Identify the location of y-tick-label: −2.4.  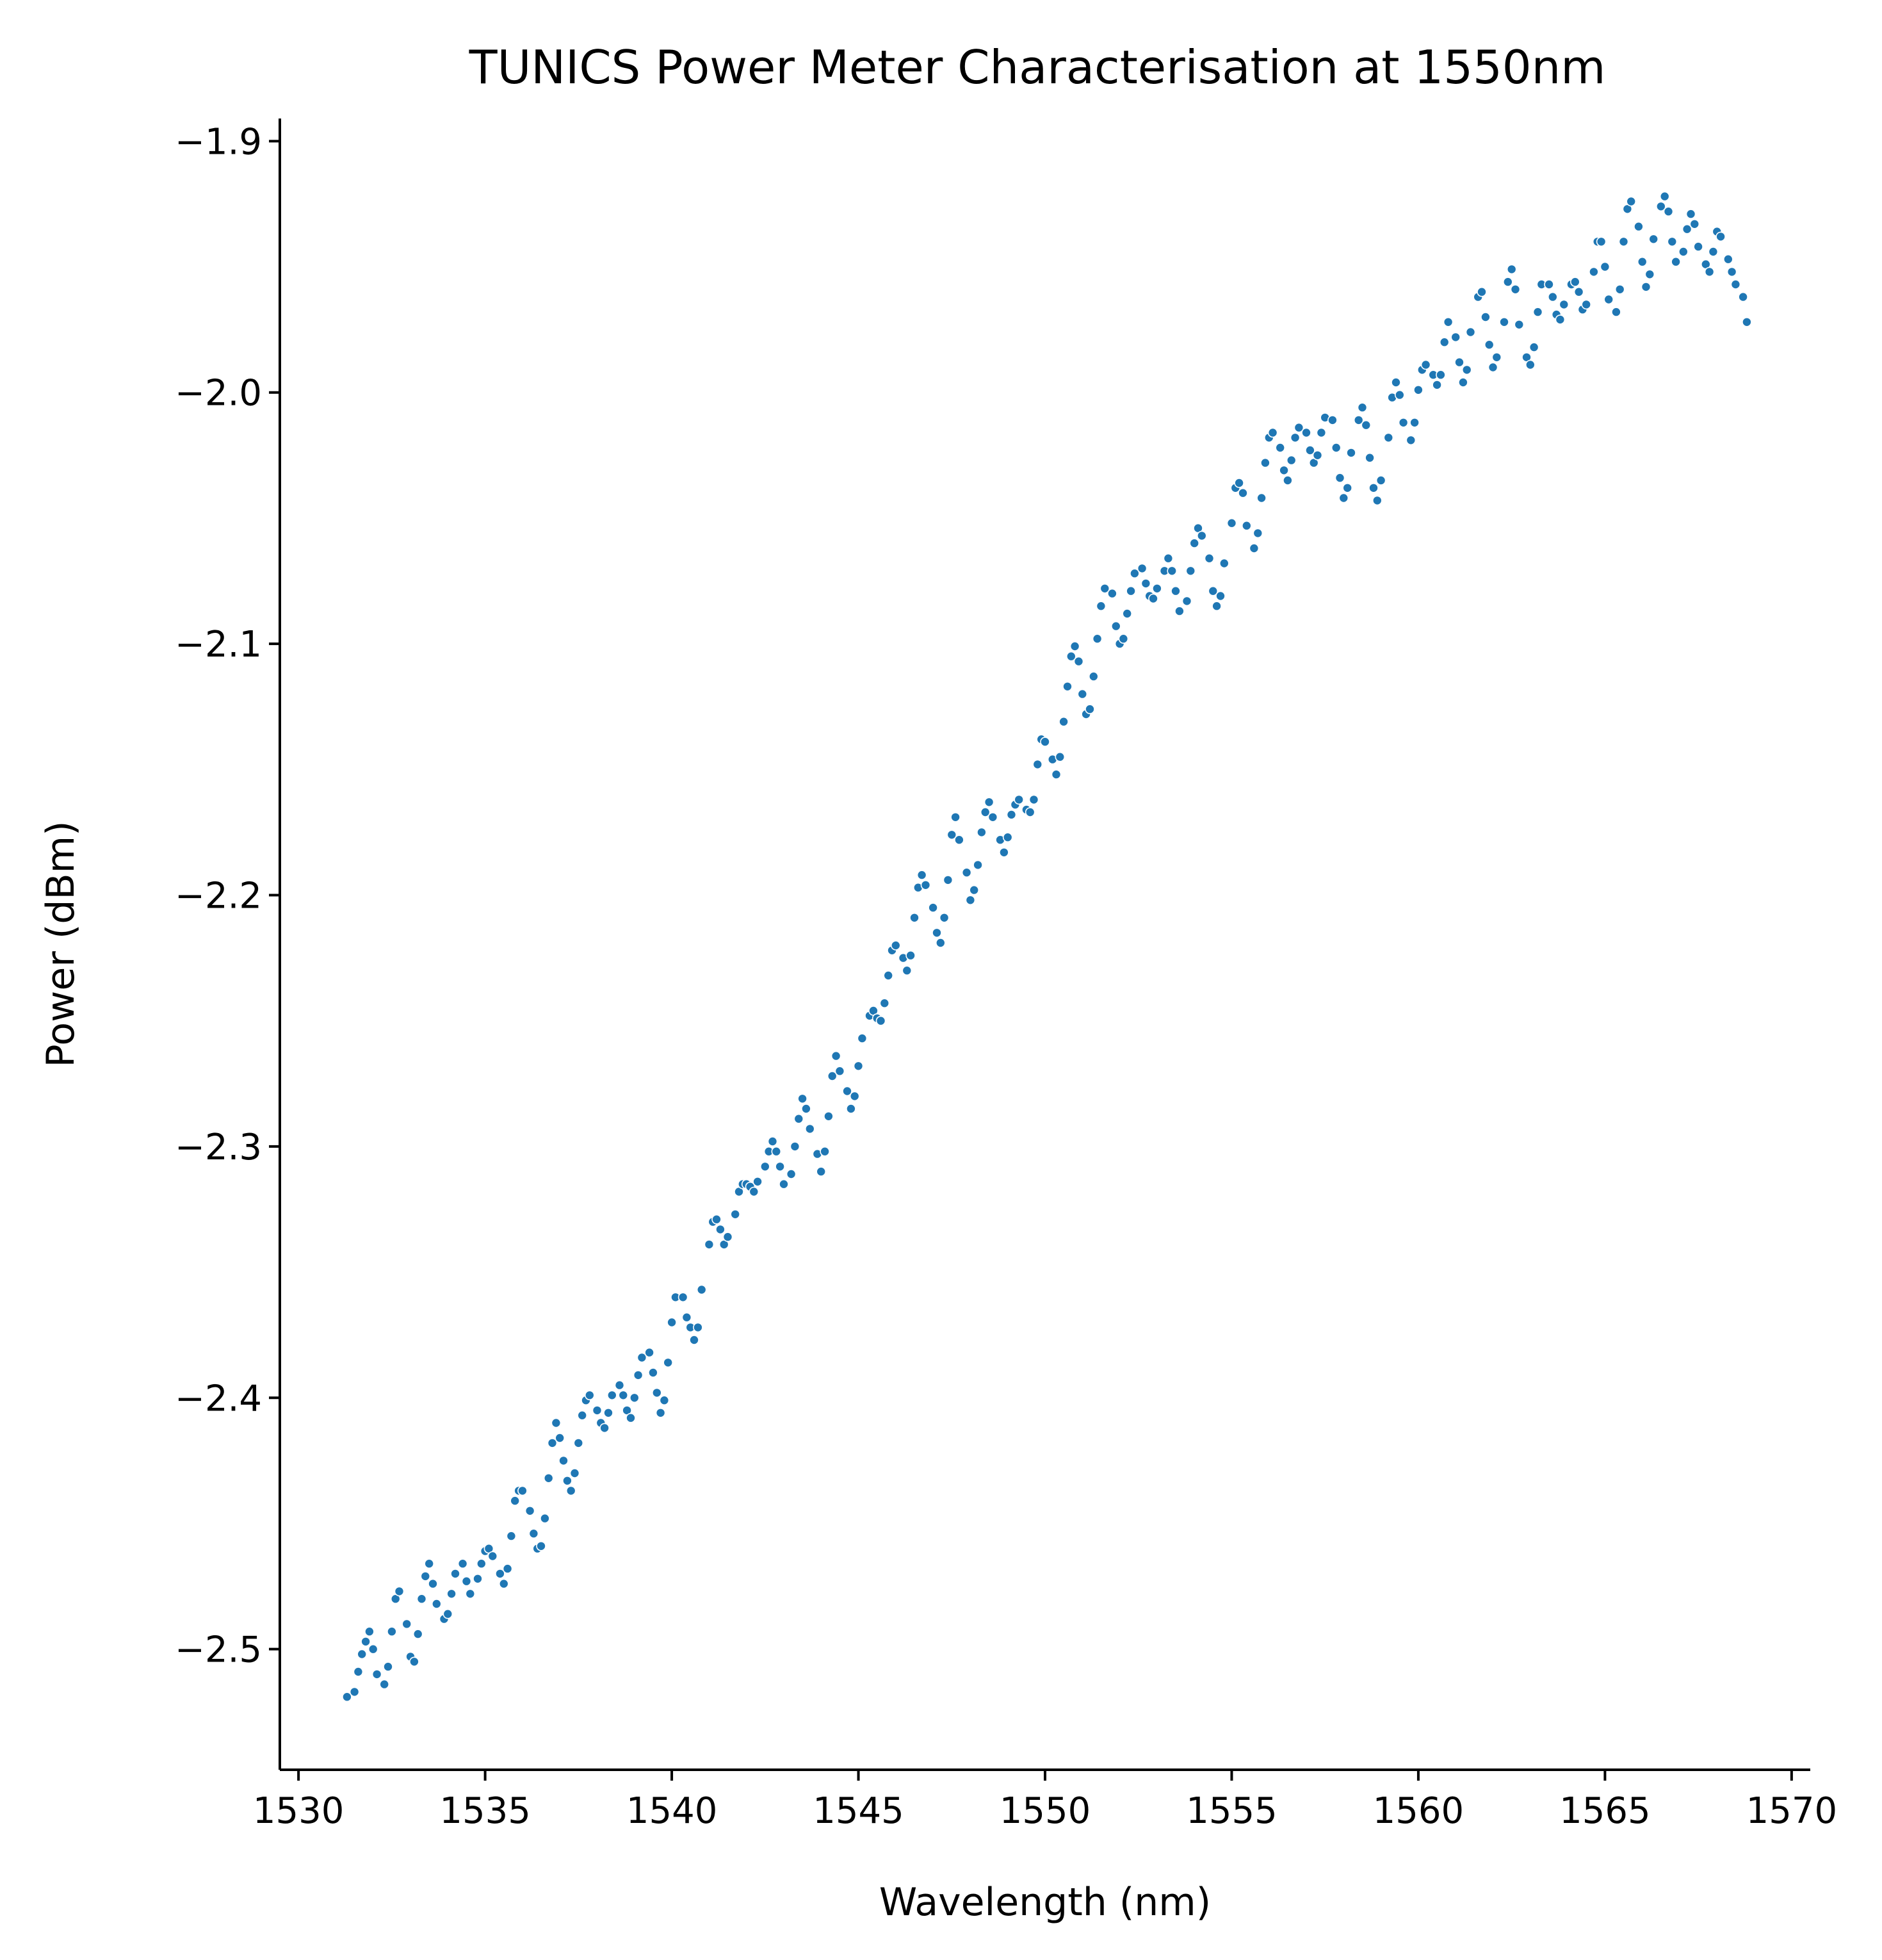
(218, 1398).